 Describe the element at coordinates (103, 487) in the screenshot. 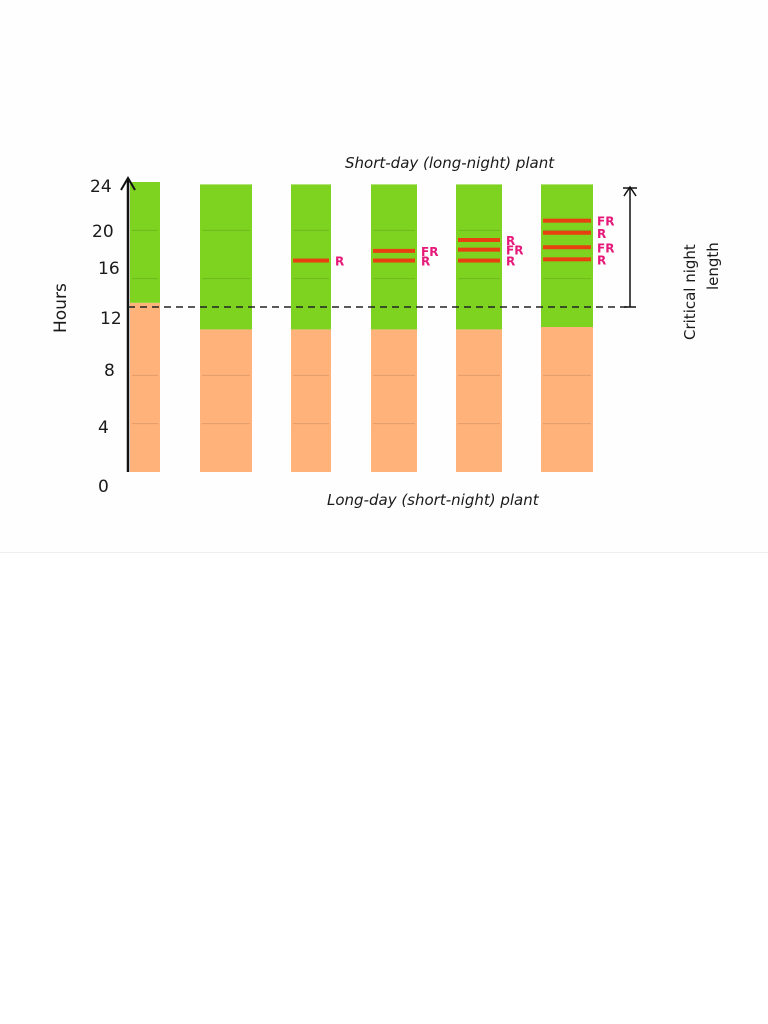

I see `tick-label: 0` at that location.